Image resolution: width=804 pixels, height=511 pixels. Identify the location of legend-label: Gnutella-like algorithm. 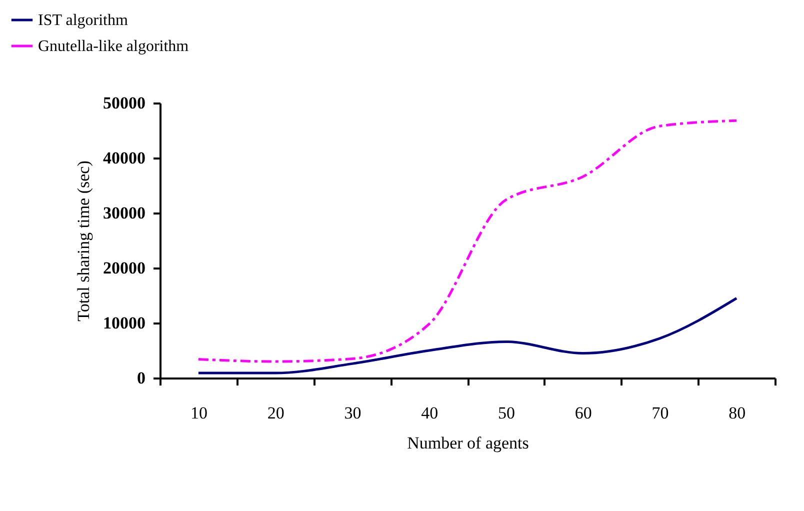
(114, 46).